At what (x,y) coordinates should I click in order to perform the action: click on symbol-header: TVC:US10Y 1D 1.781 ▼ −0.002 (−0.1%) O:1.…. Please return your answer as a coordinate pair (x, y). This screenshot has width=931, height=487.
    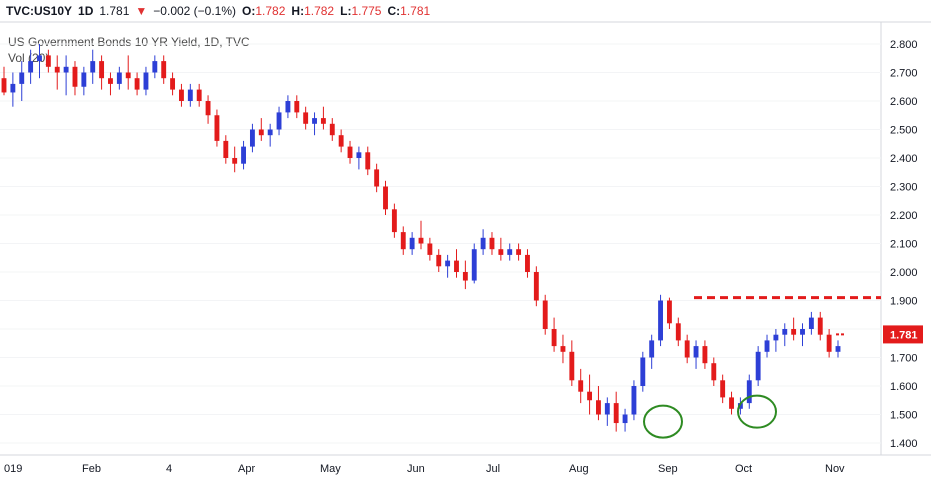
    Looking at the image, I should click on (465, 11).